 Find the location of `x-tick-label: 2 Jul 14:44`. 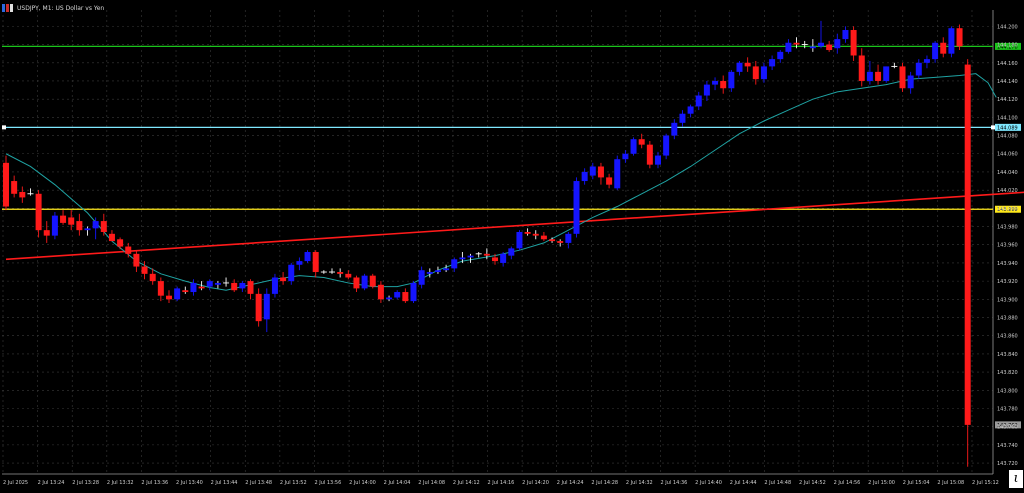

x-tick-label: 2 Jul 14:44 is located at coordinates (743, 483).